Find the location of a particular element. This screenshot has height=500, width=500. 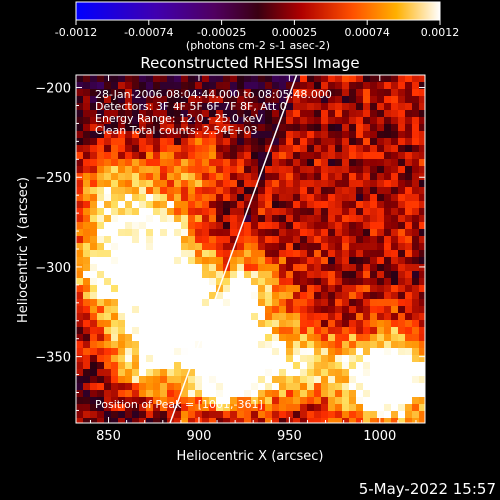

x-tick-label: 1000 is located at coordinates (379, 436).